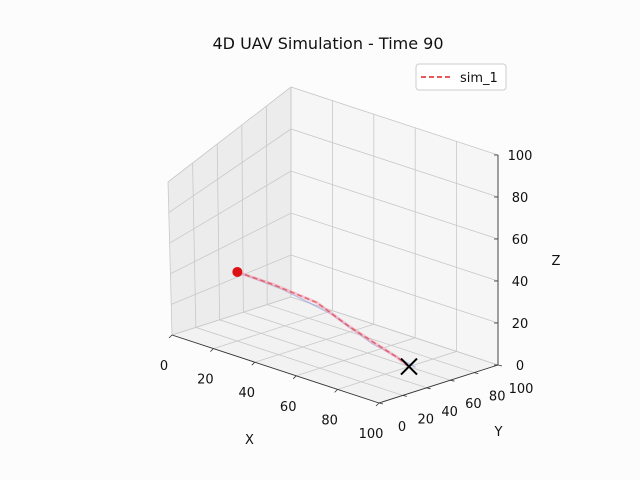 The height and width of the screenshot is (480, 640). What do you see at coordinates (521, 389) in the screenshot?
I see `y-tick-label-5: 100` at bounding box center [521, 389].